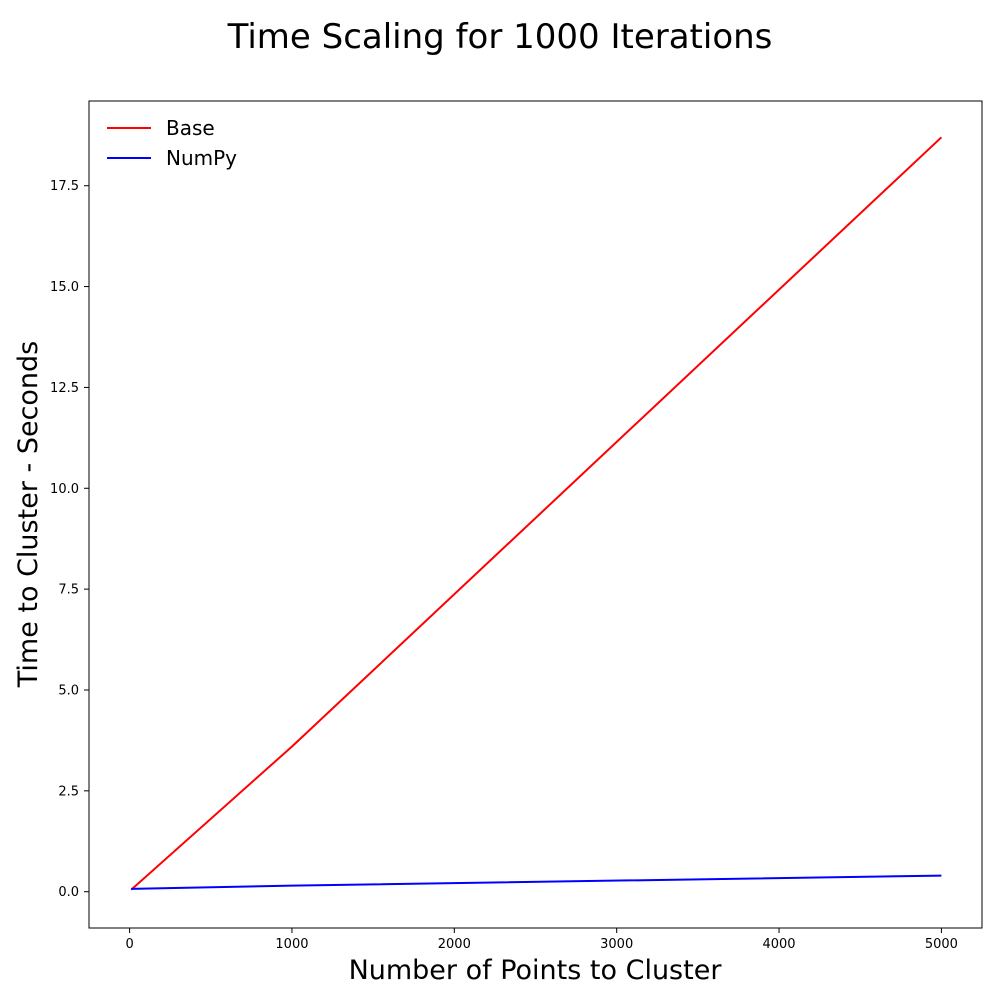  Describe the element at coordinates (291, 944) in the screenshot. I see `x-tick-label: 1000` at that location.